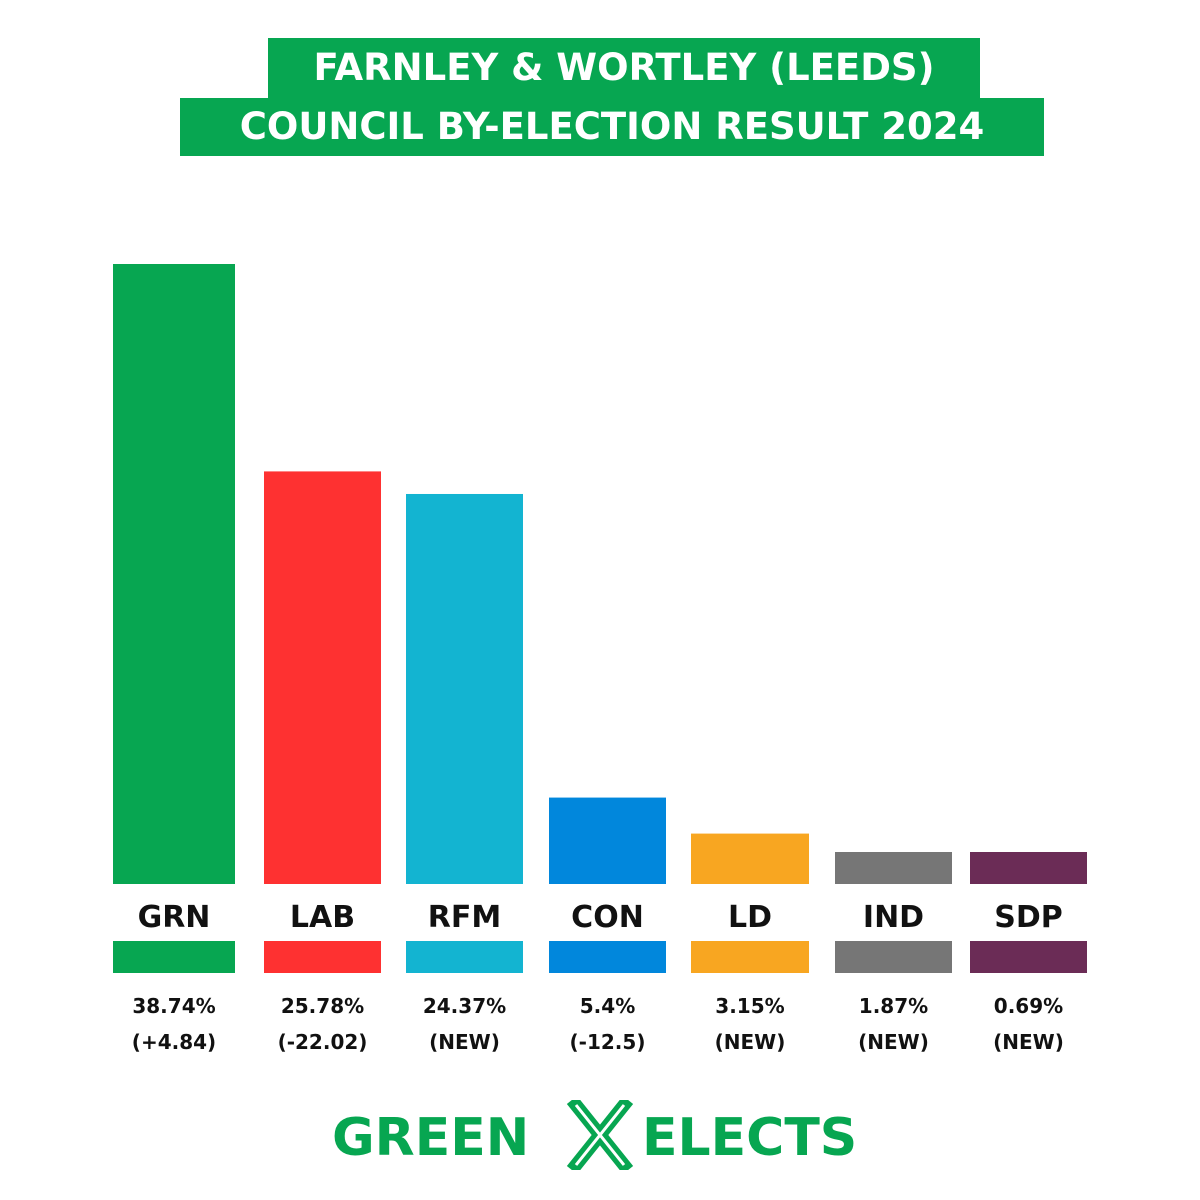  Describe the element at coordinates (322, 957) in the screenshot. I see `swatch-lab` at that location.